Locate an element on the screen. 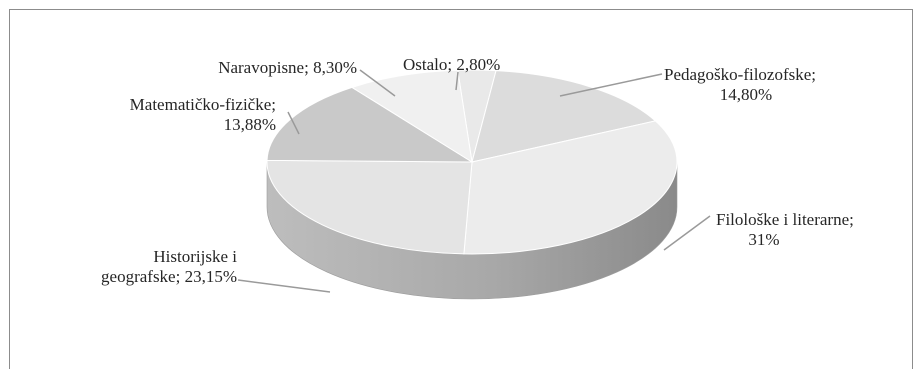 This screenshot has height=373, width=922. slice-label-line: Ostalo; 2,80% is located at coordinates (451, 64).